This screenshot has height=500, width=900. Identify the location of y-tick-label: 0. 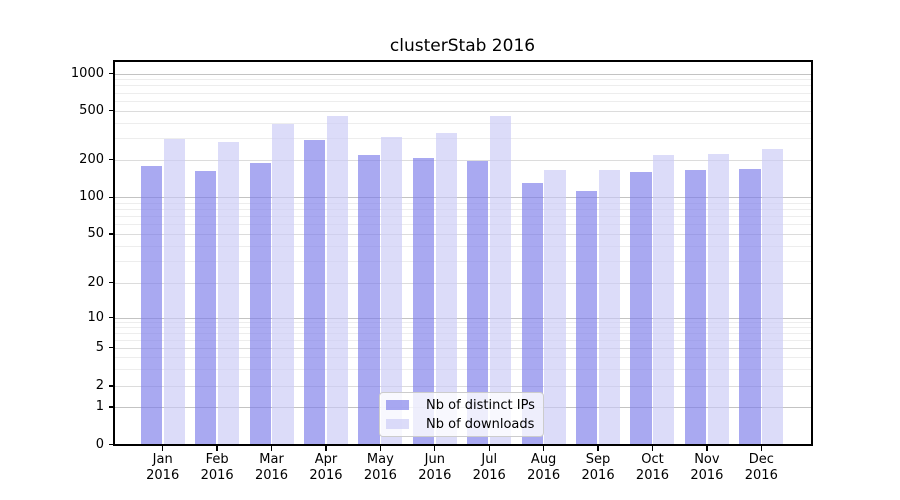
(99, 444).